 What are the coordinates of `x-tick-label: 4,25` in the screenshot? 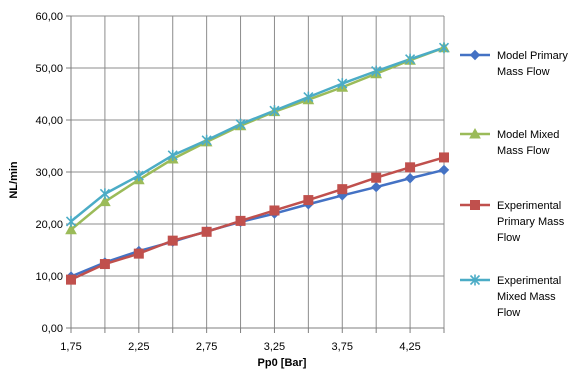 It's located at (409, 347).